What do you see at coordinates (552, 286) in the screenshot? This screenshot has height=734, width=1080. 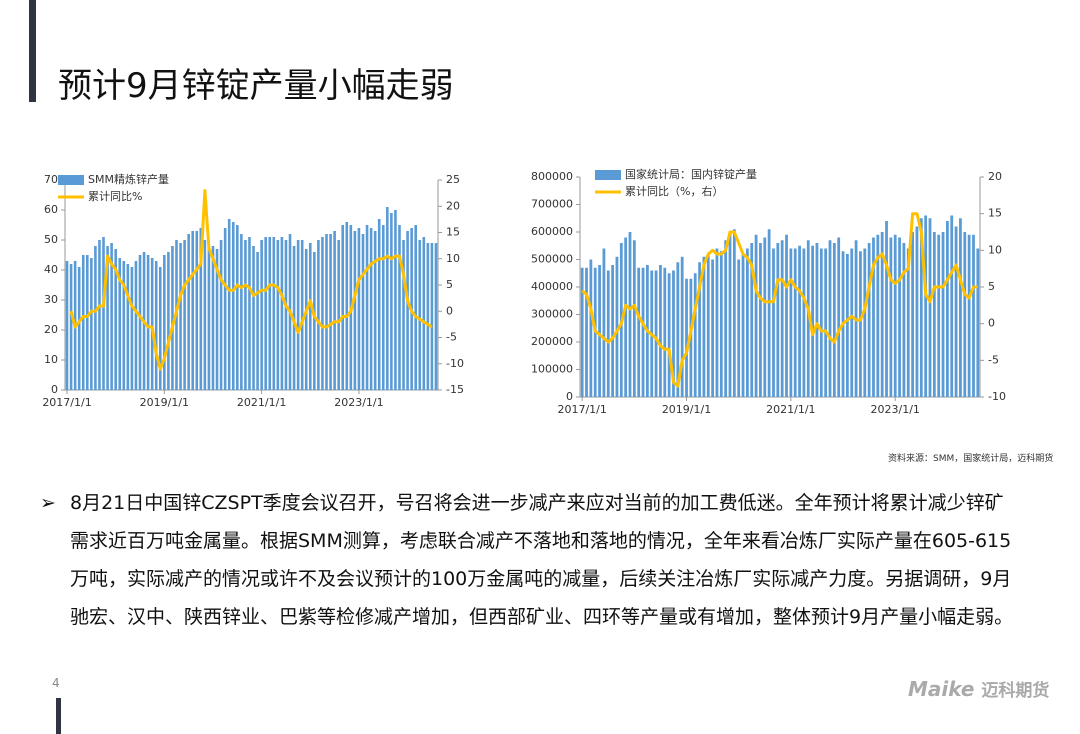 I see `y-tick-label: 400000` at bounding box center [552, 286].